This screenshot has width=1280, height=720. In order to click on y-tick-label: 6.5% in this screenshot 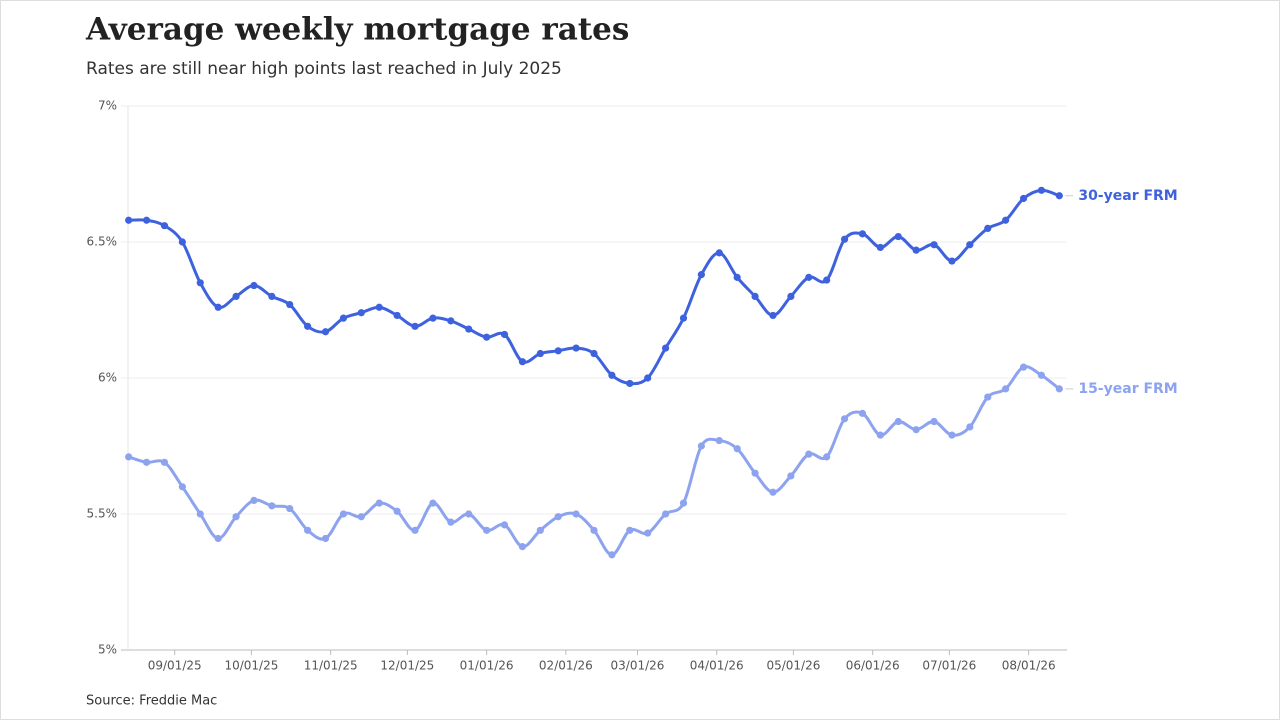, I will do `click(102, 242)`.